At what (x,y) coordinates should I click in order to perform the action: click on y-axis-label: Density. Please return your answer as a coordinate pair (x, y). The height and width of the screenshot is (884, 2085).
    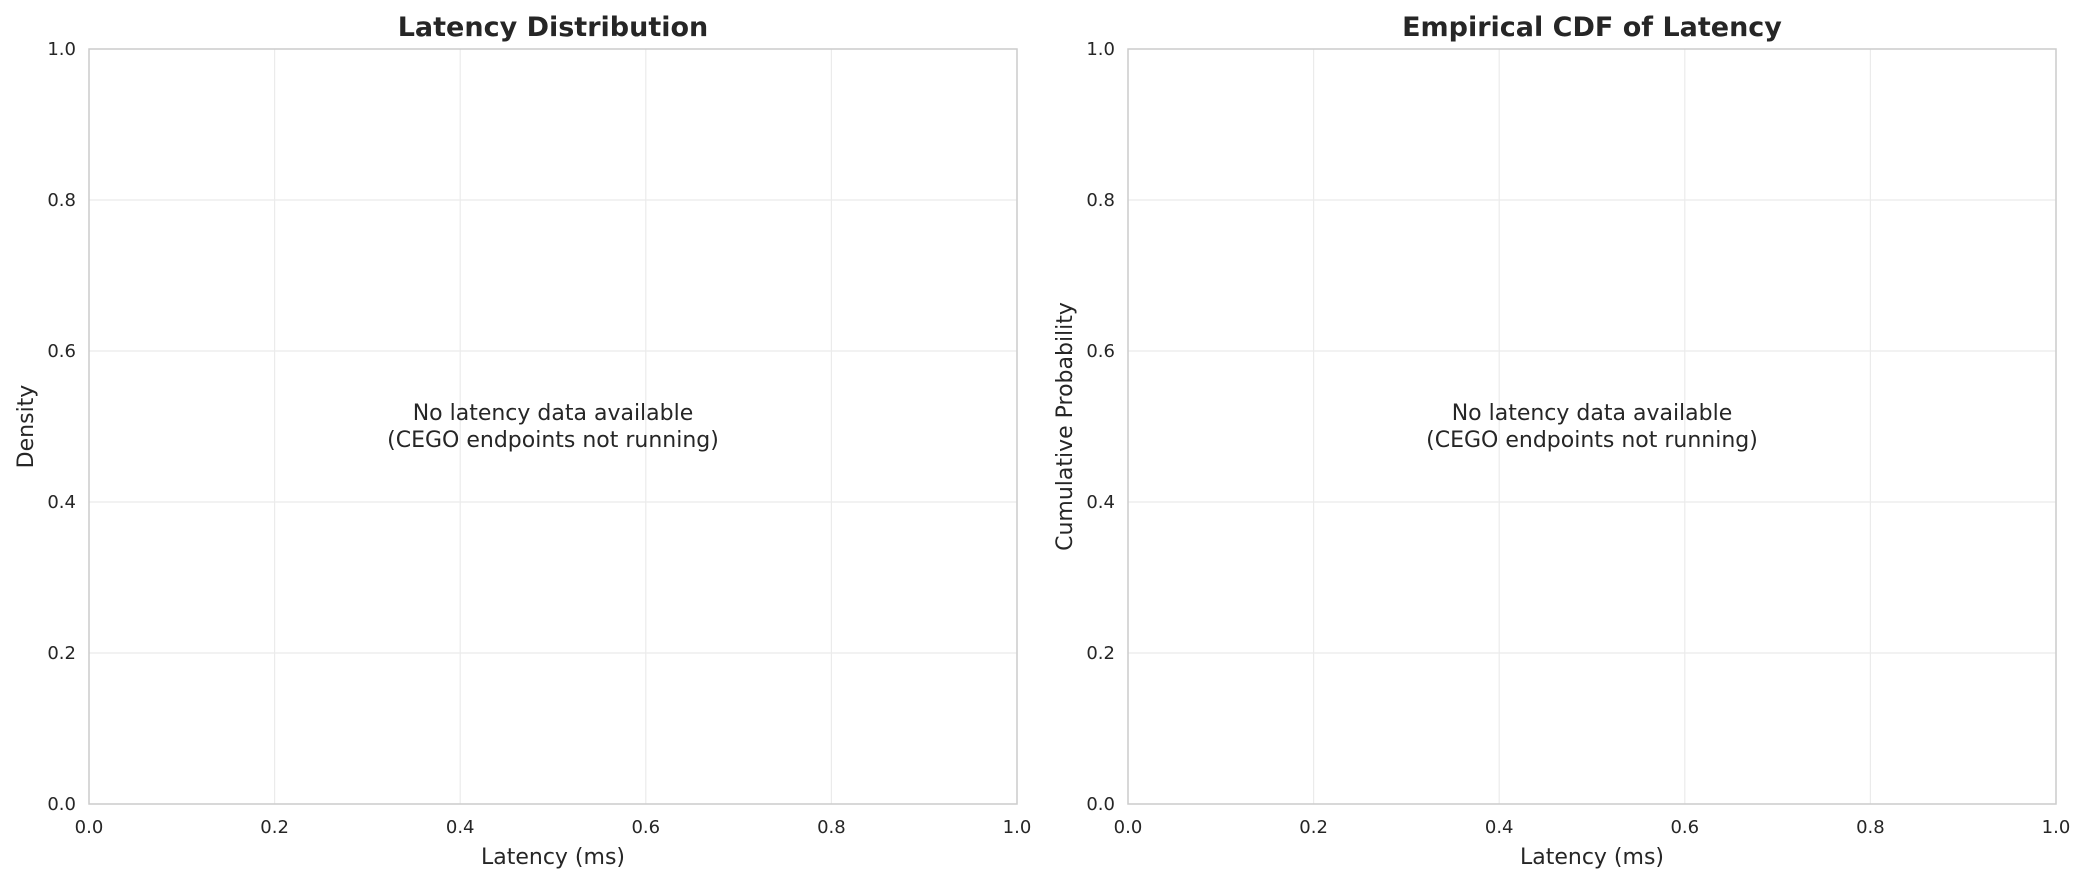
    Looking at the image, I should click on (26, 427).